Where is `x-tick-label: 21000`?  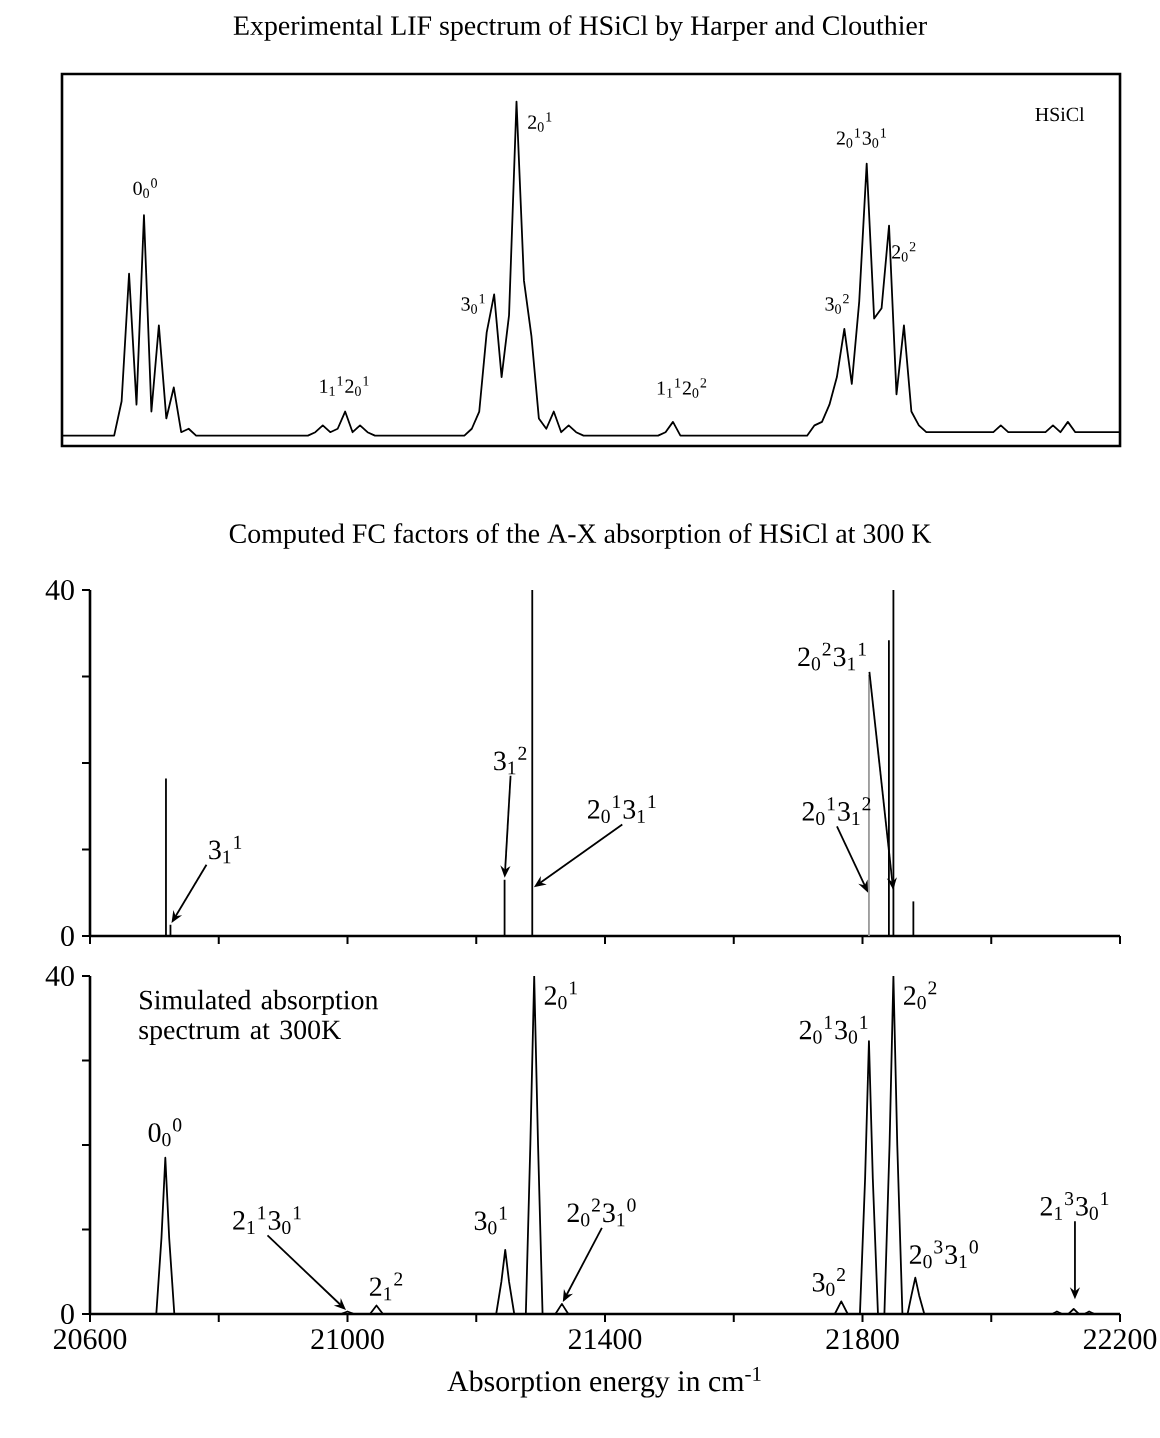
x-tick-label: 21000 is located at coordinates (347, 1339).